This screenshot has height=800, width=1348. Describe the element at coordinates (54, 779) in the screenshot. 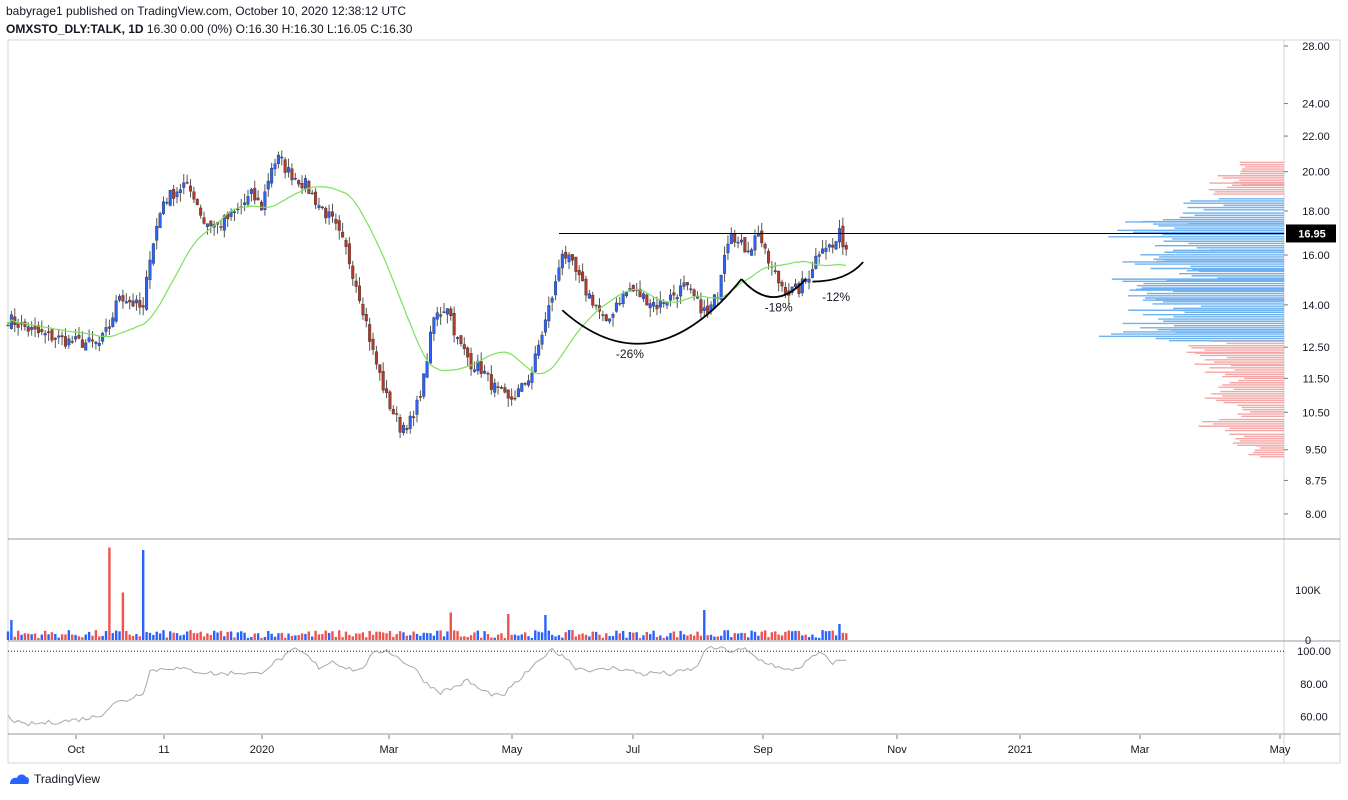

I see `tradingview-footer: TradingView` at that location.